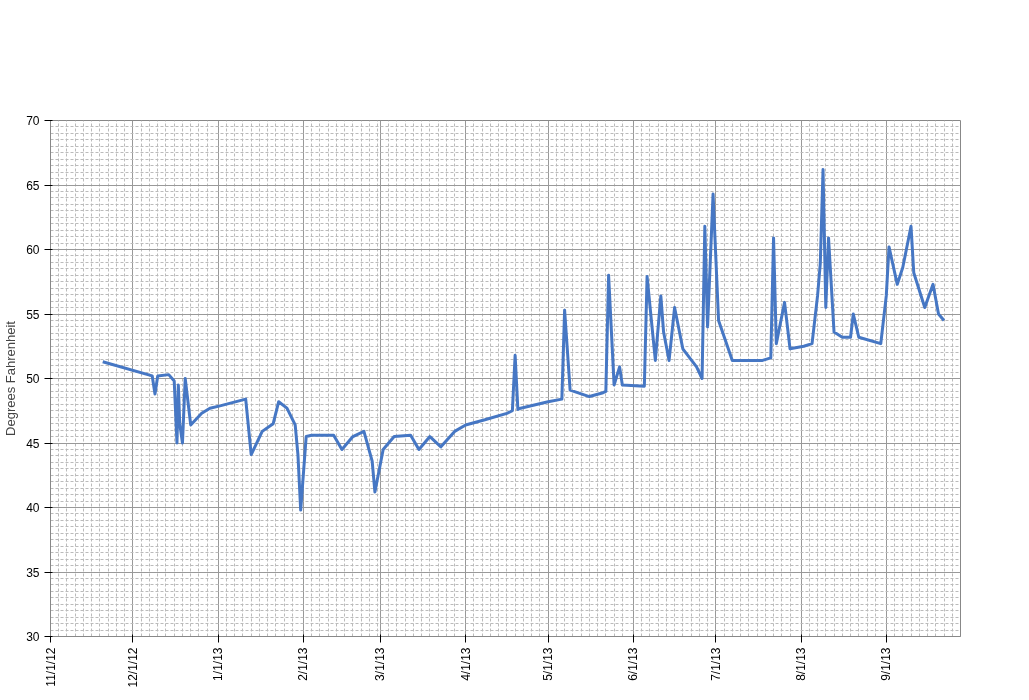  What do you see at coordinates (132, 667) in the screenshot?
I see `x-tick-label: 12/1/12` at bounding box center [132, 667].